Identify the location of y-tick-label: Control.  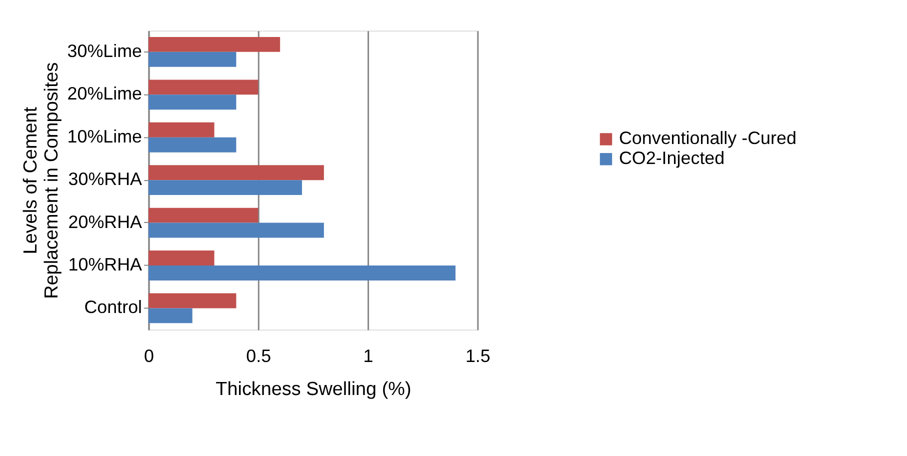
(113, 307).